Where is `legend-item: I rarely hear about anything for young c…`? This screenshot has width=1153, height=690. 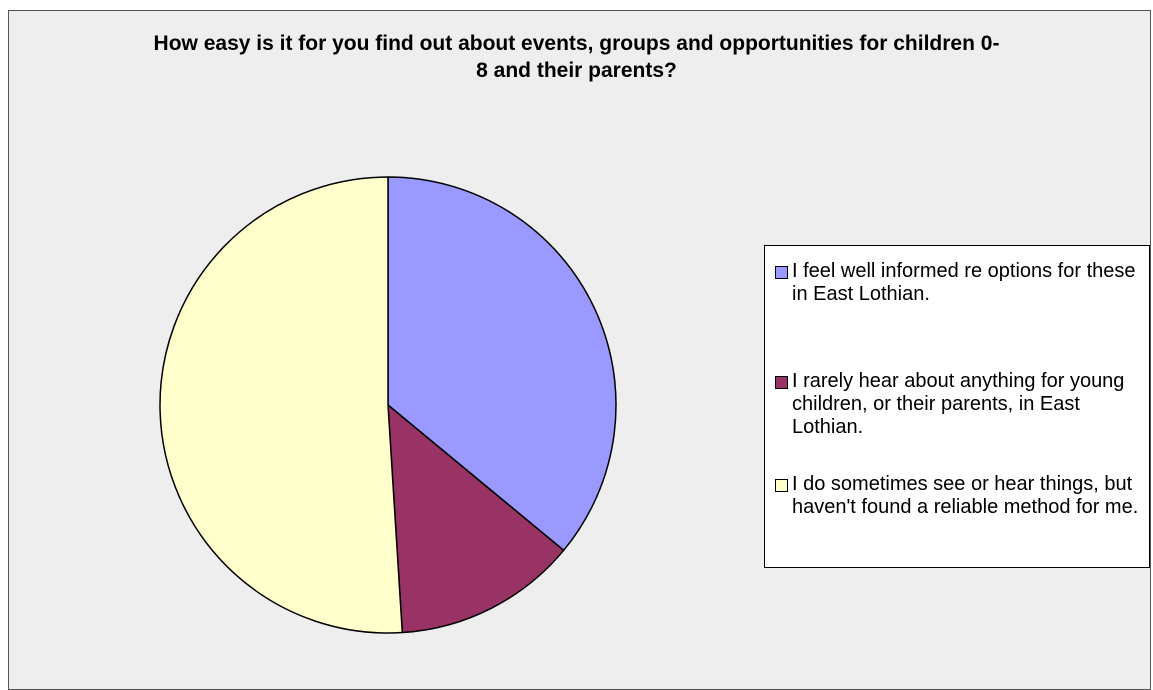
legend-item: I rarely hear about anything for young c… is located at coordinates (958, 404).